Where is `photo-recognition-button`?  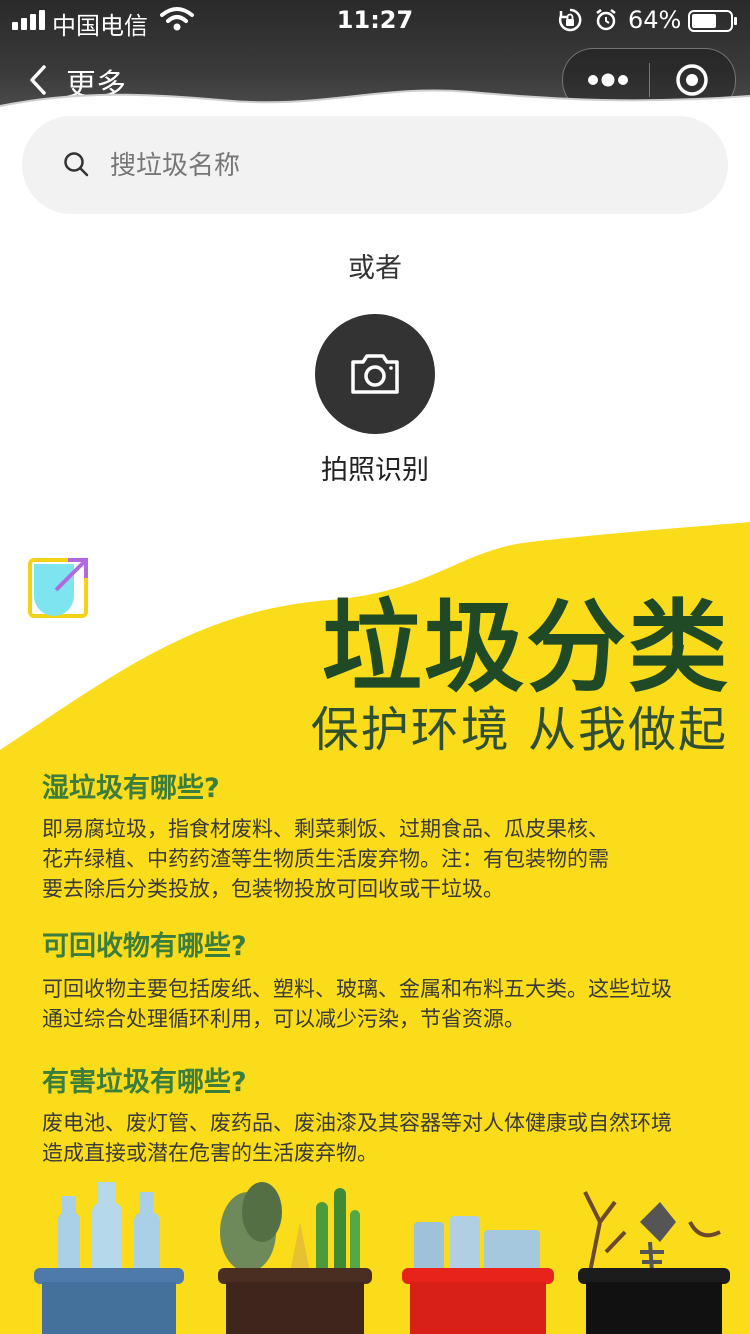 photo-recognition-button is located at coordinates (375, 374).